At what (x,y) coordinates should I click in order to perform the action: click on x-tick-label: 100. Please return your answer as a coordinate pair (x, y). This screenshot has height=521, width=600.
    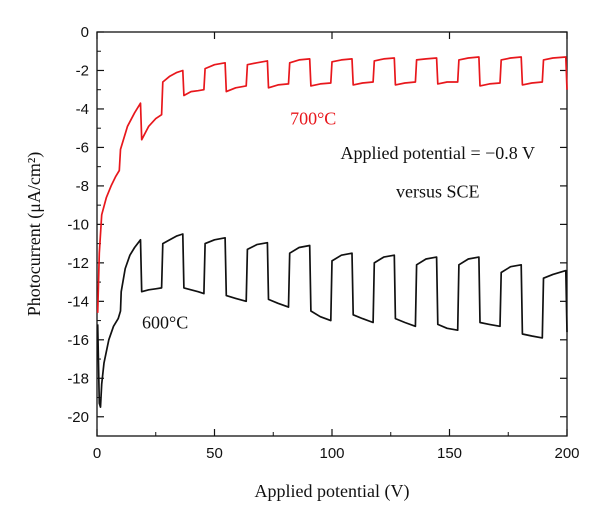
    Looking at the image, I should click on (331, 453).